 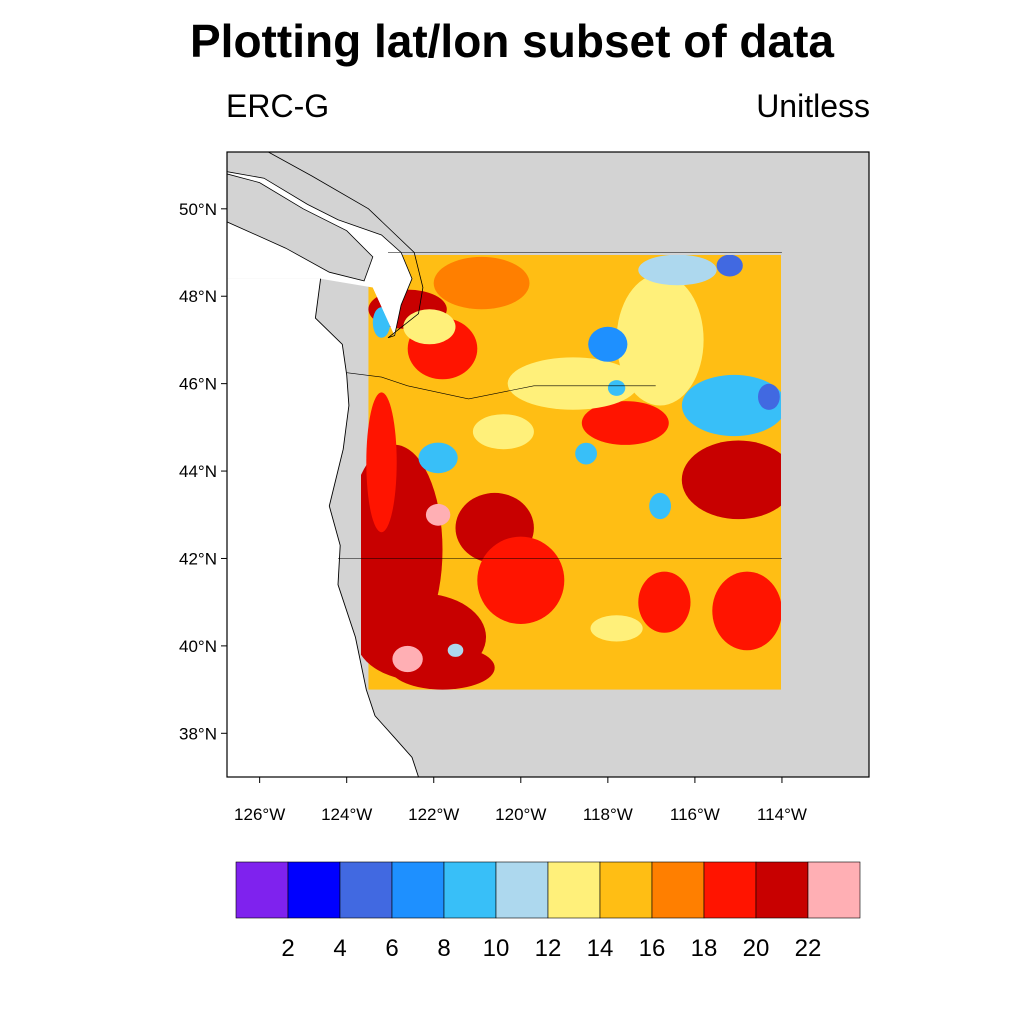 I want to click on lat-tick-label-0: 50°N, so click(x=198, y=209).